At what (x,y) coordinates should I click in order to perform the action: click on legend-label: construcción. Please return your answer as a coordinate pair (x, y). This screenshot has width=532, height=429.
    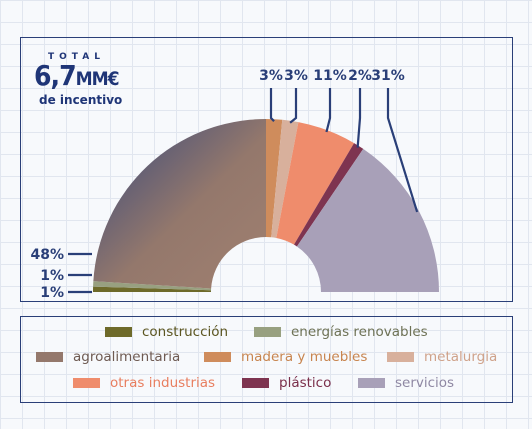
    Looking at the image, I should click on (185, 332).